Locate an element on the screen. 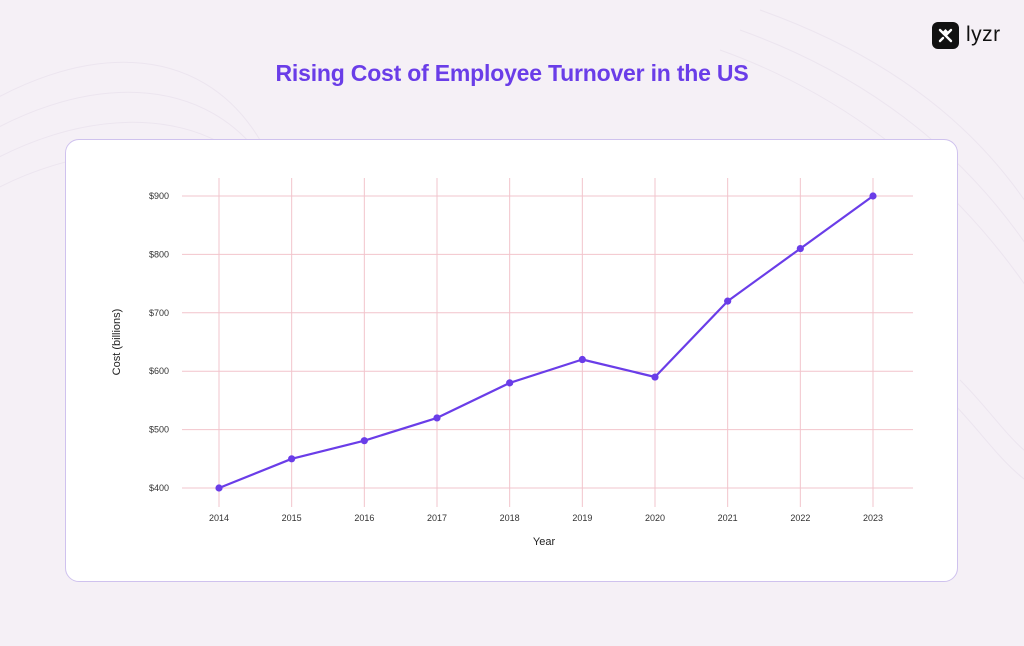 This screenshot has width=1024, height=646. x-tick-label: 2019 is located at coordinates (582, 518).